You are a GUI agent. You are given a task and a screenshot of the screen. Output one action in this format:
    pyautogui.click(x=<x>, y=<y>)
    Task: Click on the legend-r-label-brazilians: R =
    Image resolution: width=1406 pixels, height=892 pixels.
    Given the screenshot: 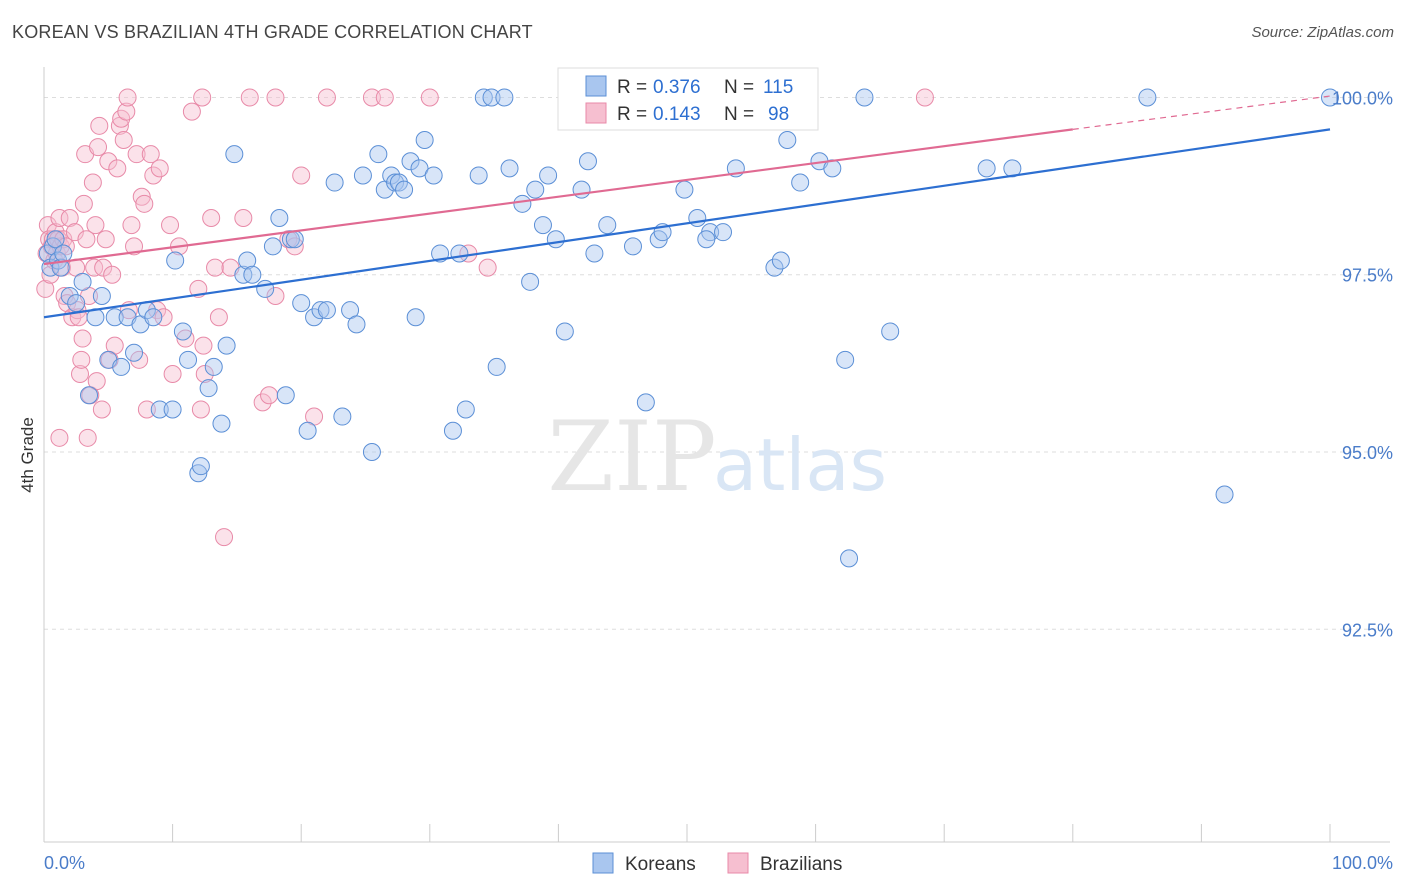 What is the action you would take?
    pyautogui.click(x=632, y=114)
    